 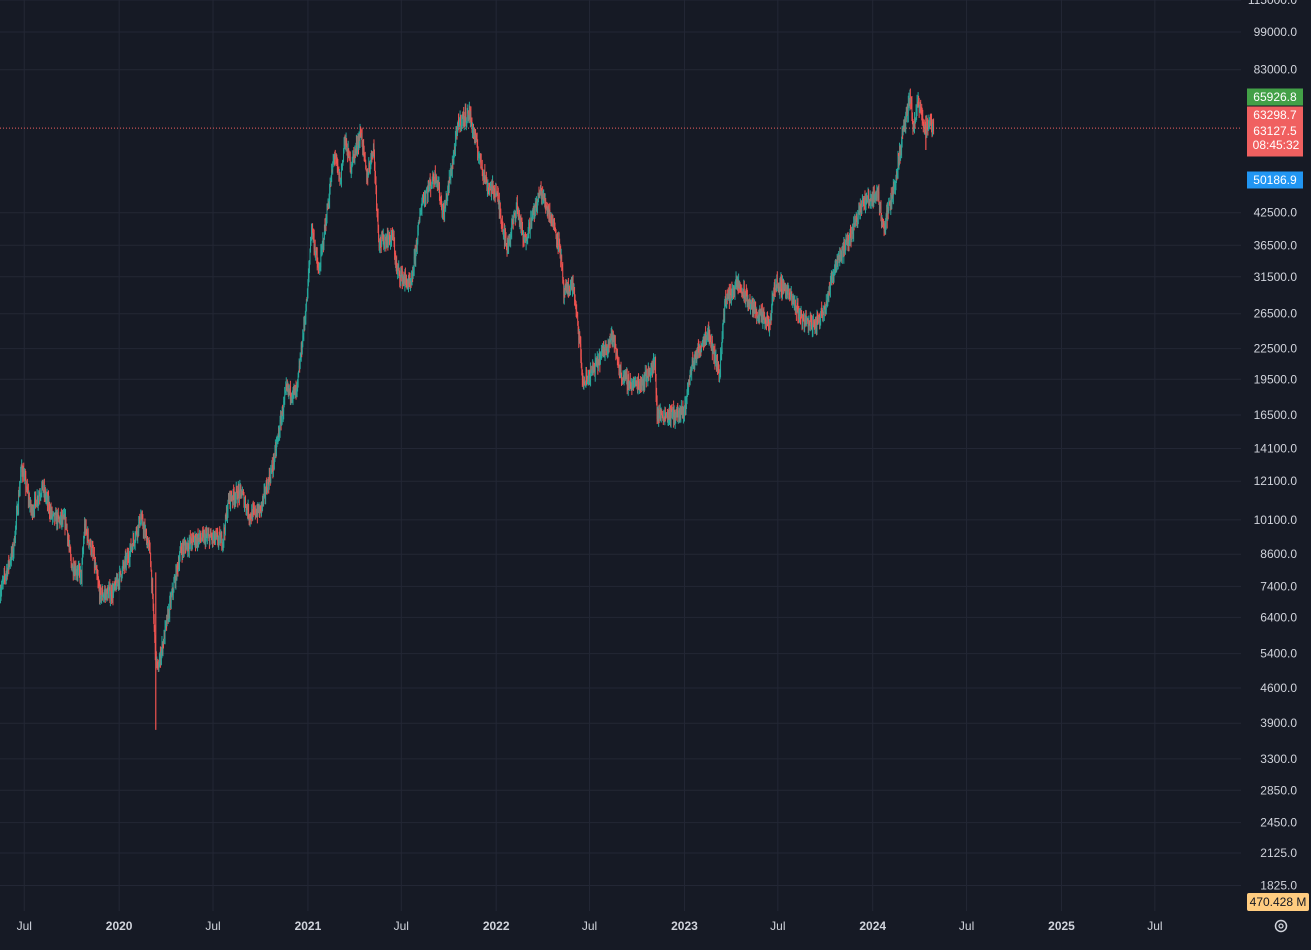 I want to click on y-tick-label: 16500.0, so click(x=1276, y=415).